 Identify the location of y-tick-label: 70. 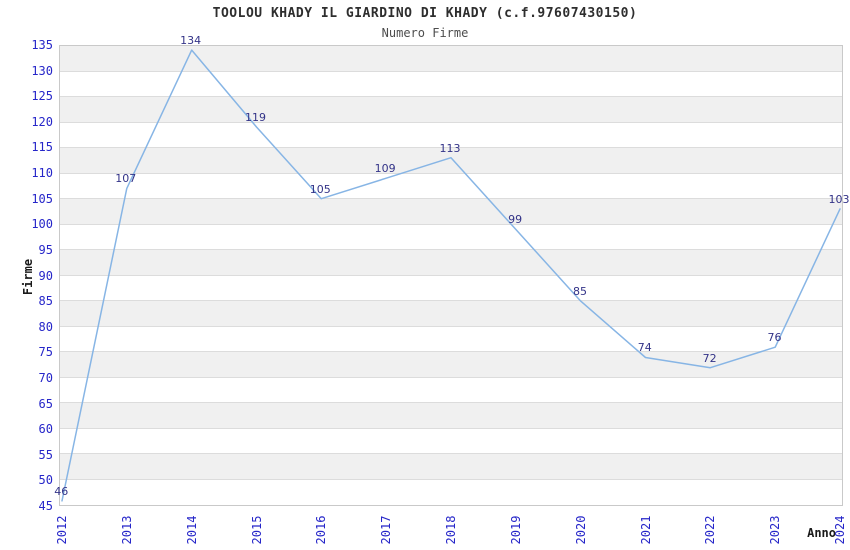
(45, 377).